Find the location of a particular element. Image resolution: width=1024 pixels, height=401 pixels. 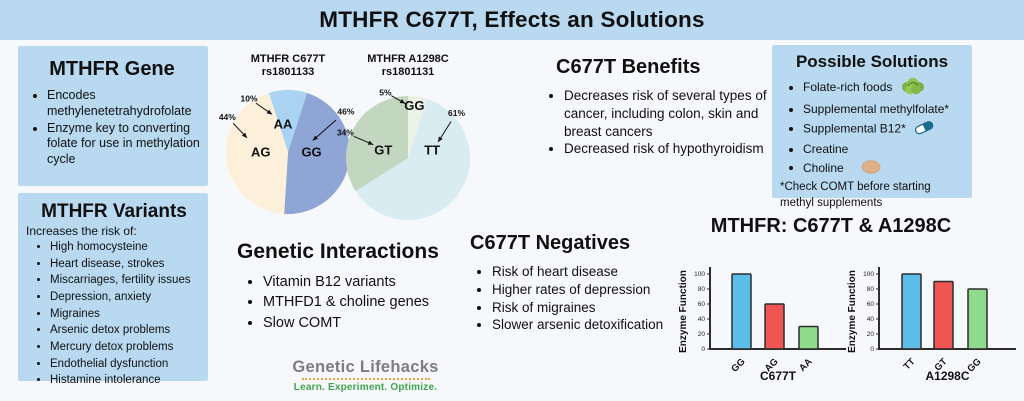

list-item: Mercury detox problems is located at coordinates (127, 347).